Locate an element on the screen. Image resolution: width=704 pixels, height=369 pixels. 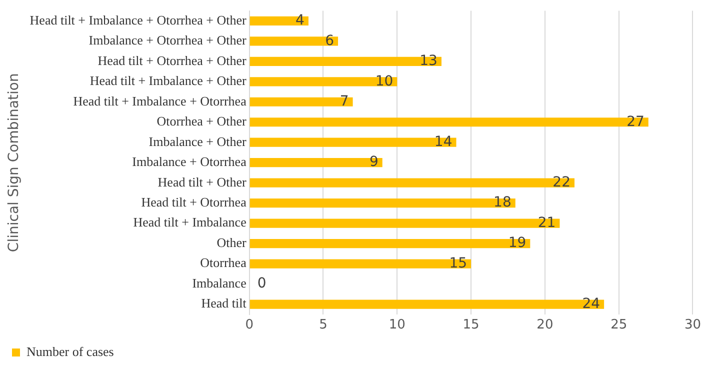
y-tick-label: Head tilt + Imbalance + Otorrhea + Other is located at coordinates (139, 20).